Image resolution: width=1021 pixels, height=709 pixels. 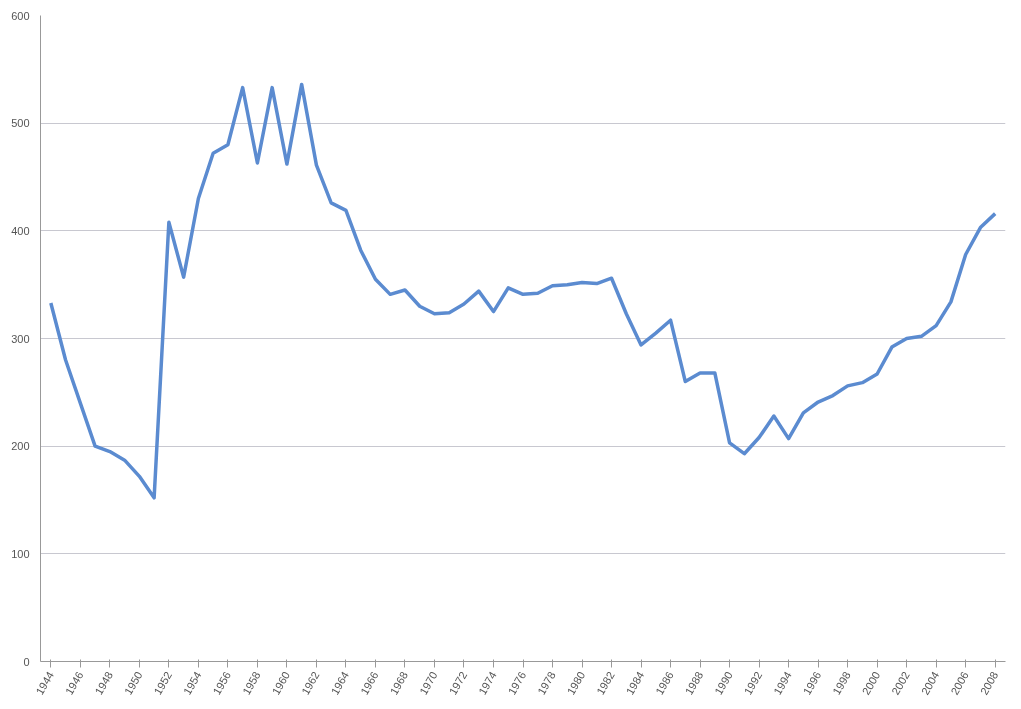 What do you see at coordinates (26, 661) in the screenshot?
I see `y-tick-label: 0` at bounding box center [26, 661].